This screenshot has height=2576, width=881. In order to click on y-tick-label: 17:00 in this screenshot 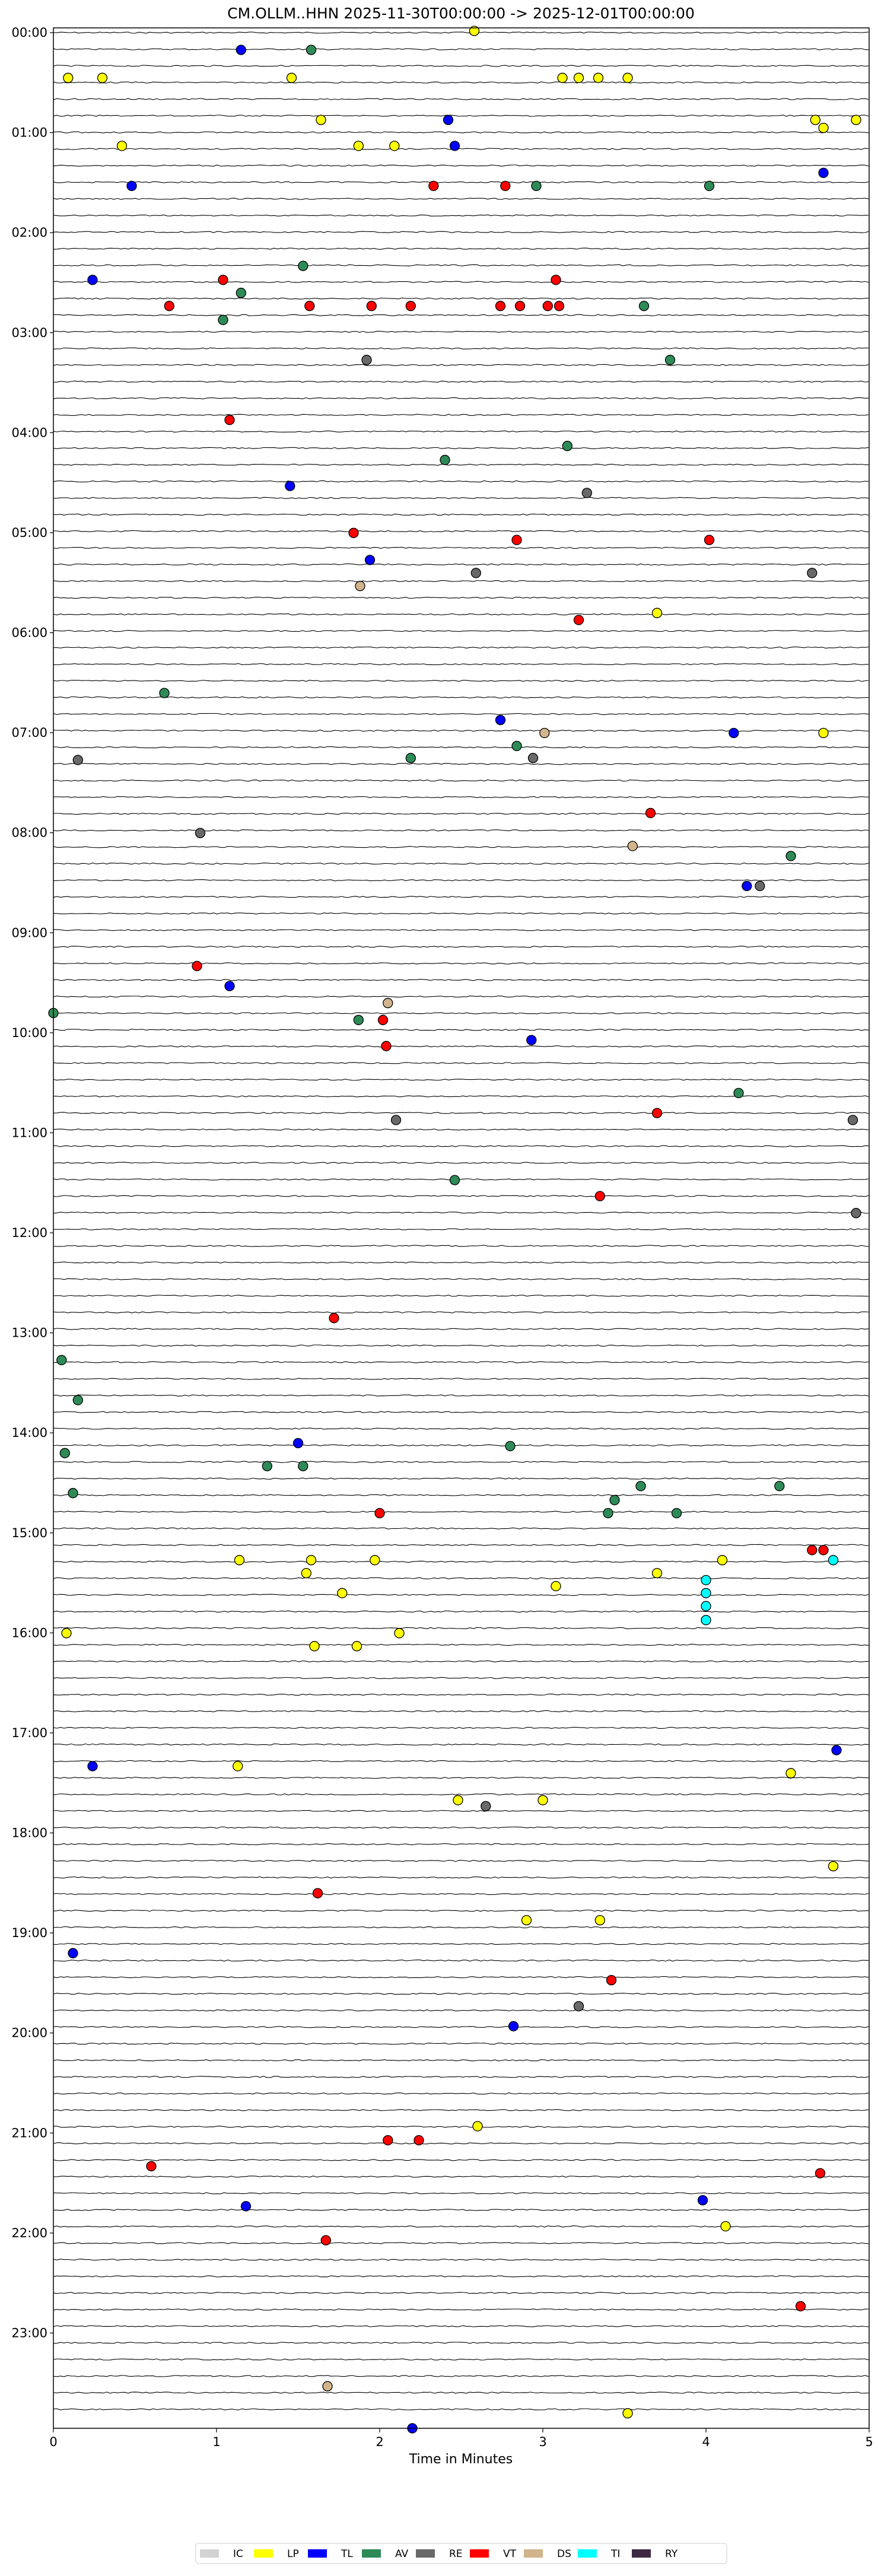, I will do `click(29, 1733)`.